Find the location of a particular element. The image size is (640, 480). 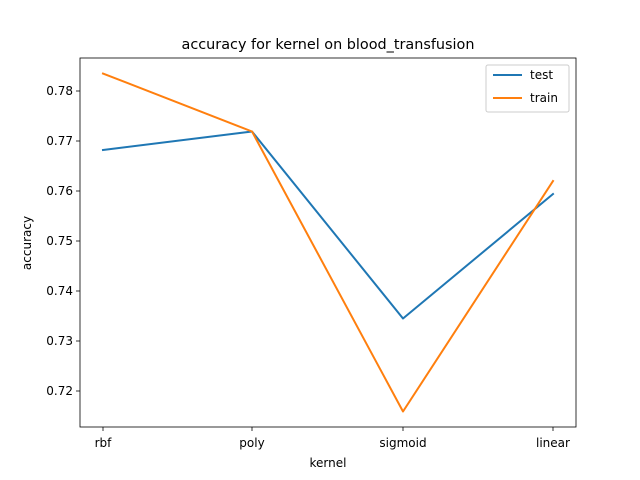

legend: test train is located at coordinates (527, 88).